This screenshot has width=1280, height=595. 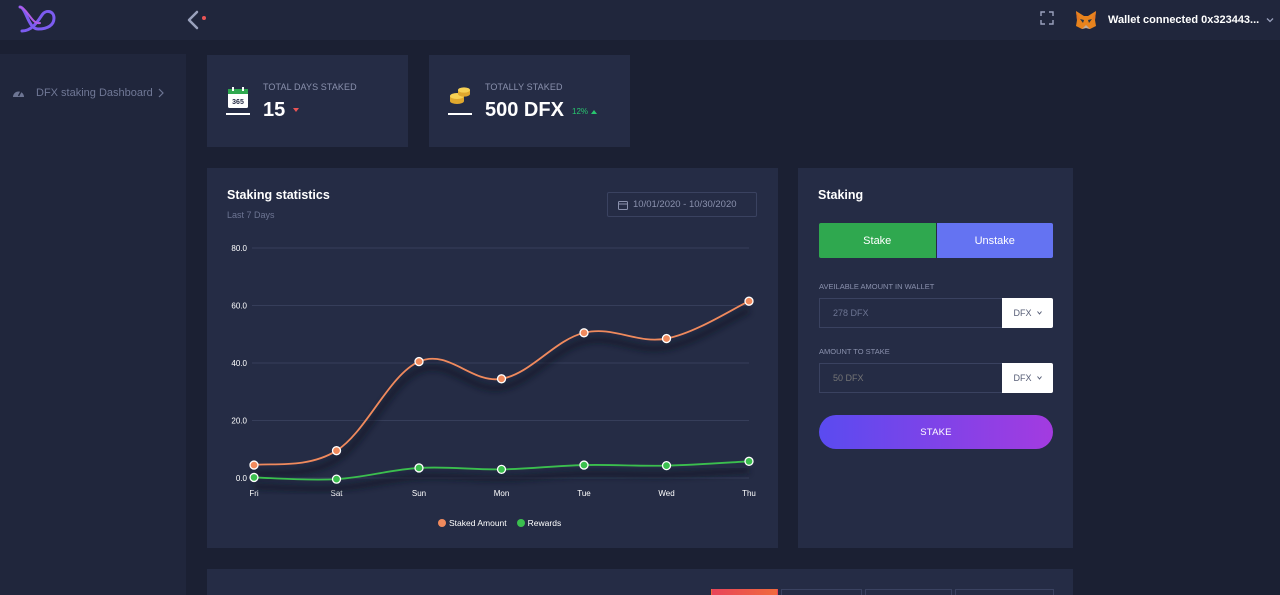 What do you see at coordinates (749, 493) in the screenshot?
I see `x-tick-label: Thu` at bounding box center [749, 493].